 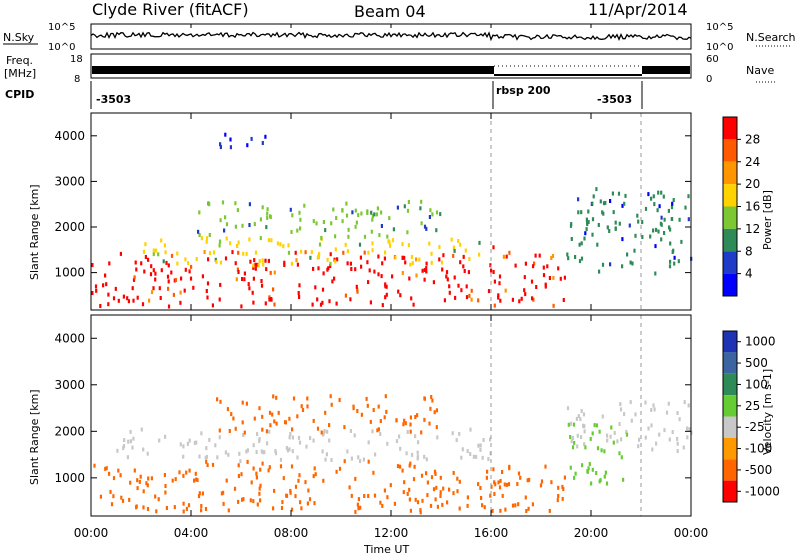 I want to click on colorbar-tick-label: 8, so click(x=749, y=251).